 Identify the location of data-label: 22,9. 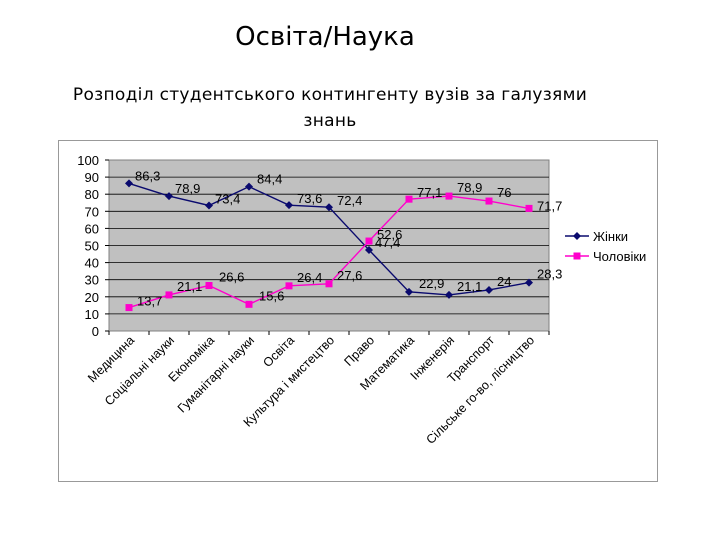
(431, 283).